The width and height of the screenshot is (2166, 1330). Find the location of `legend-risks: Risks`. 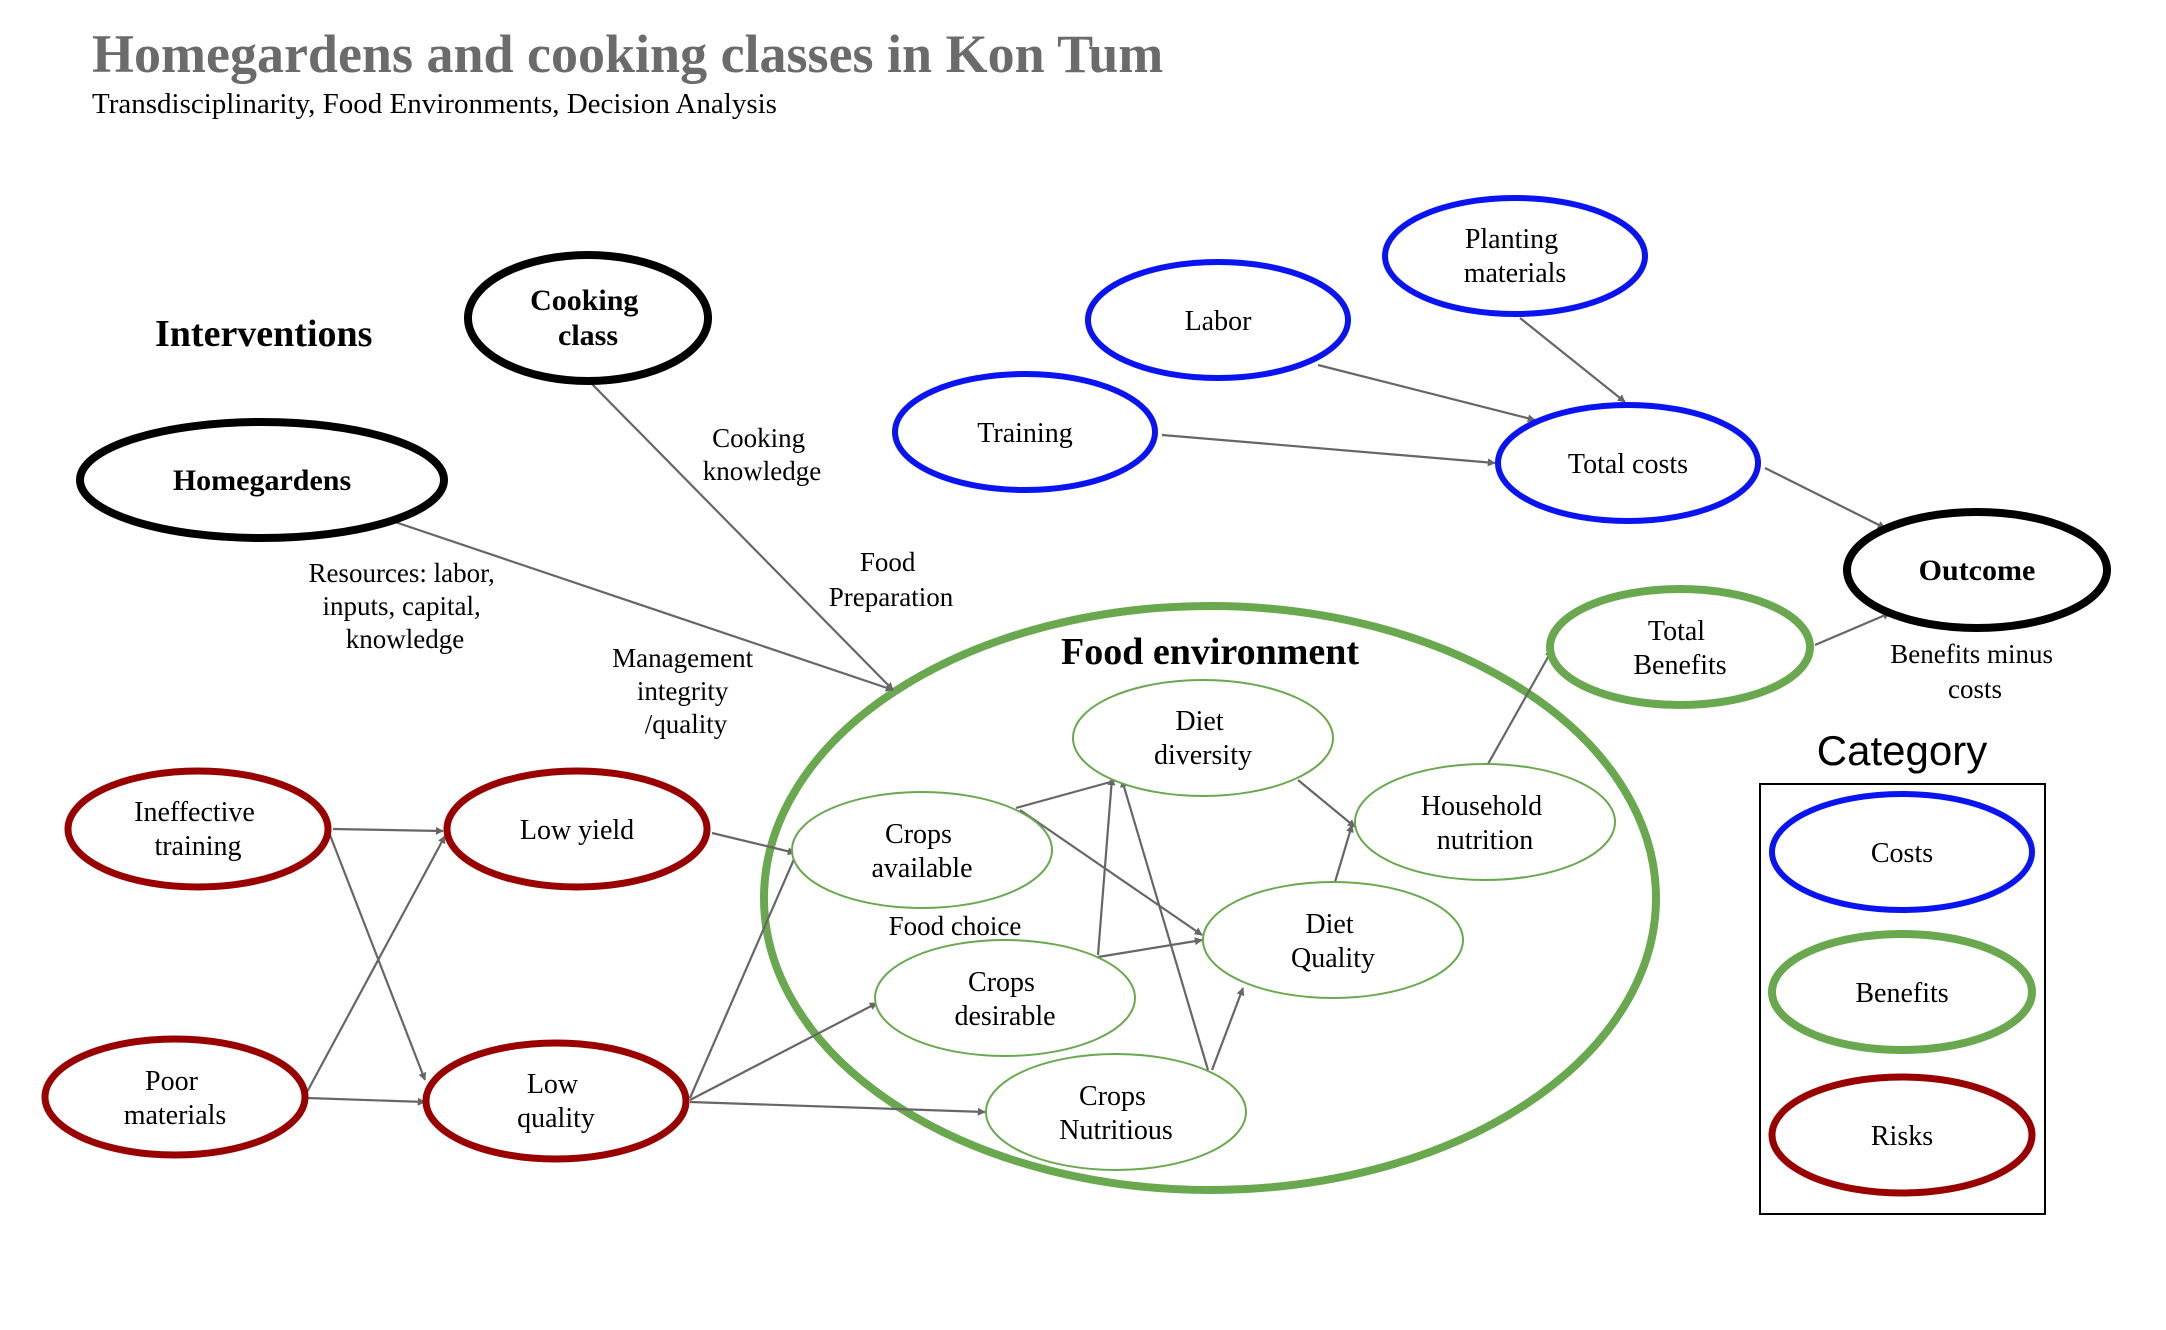

legend-risks: Risks is located at coordinates (1902, 1135).